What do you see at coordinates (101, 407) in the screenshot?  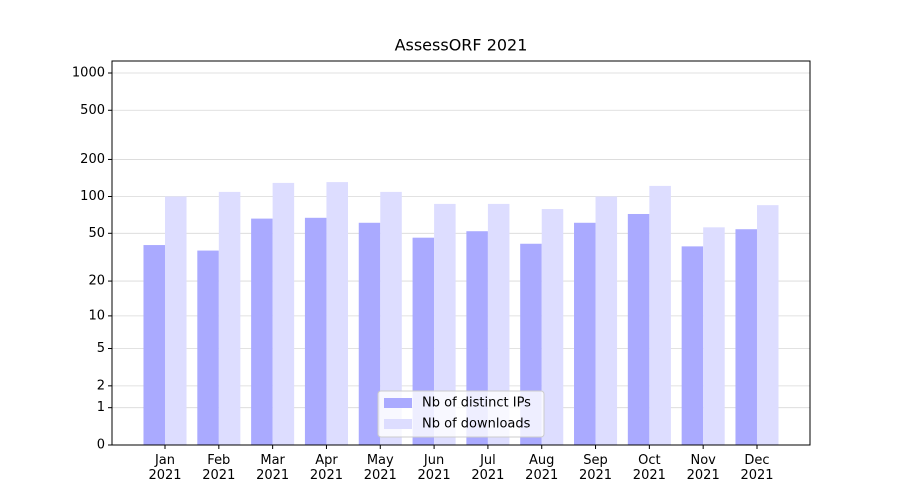 I see `y-tick-label: 1` at bounding box center [101, 407].